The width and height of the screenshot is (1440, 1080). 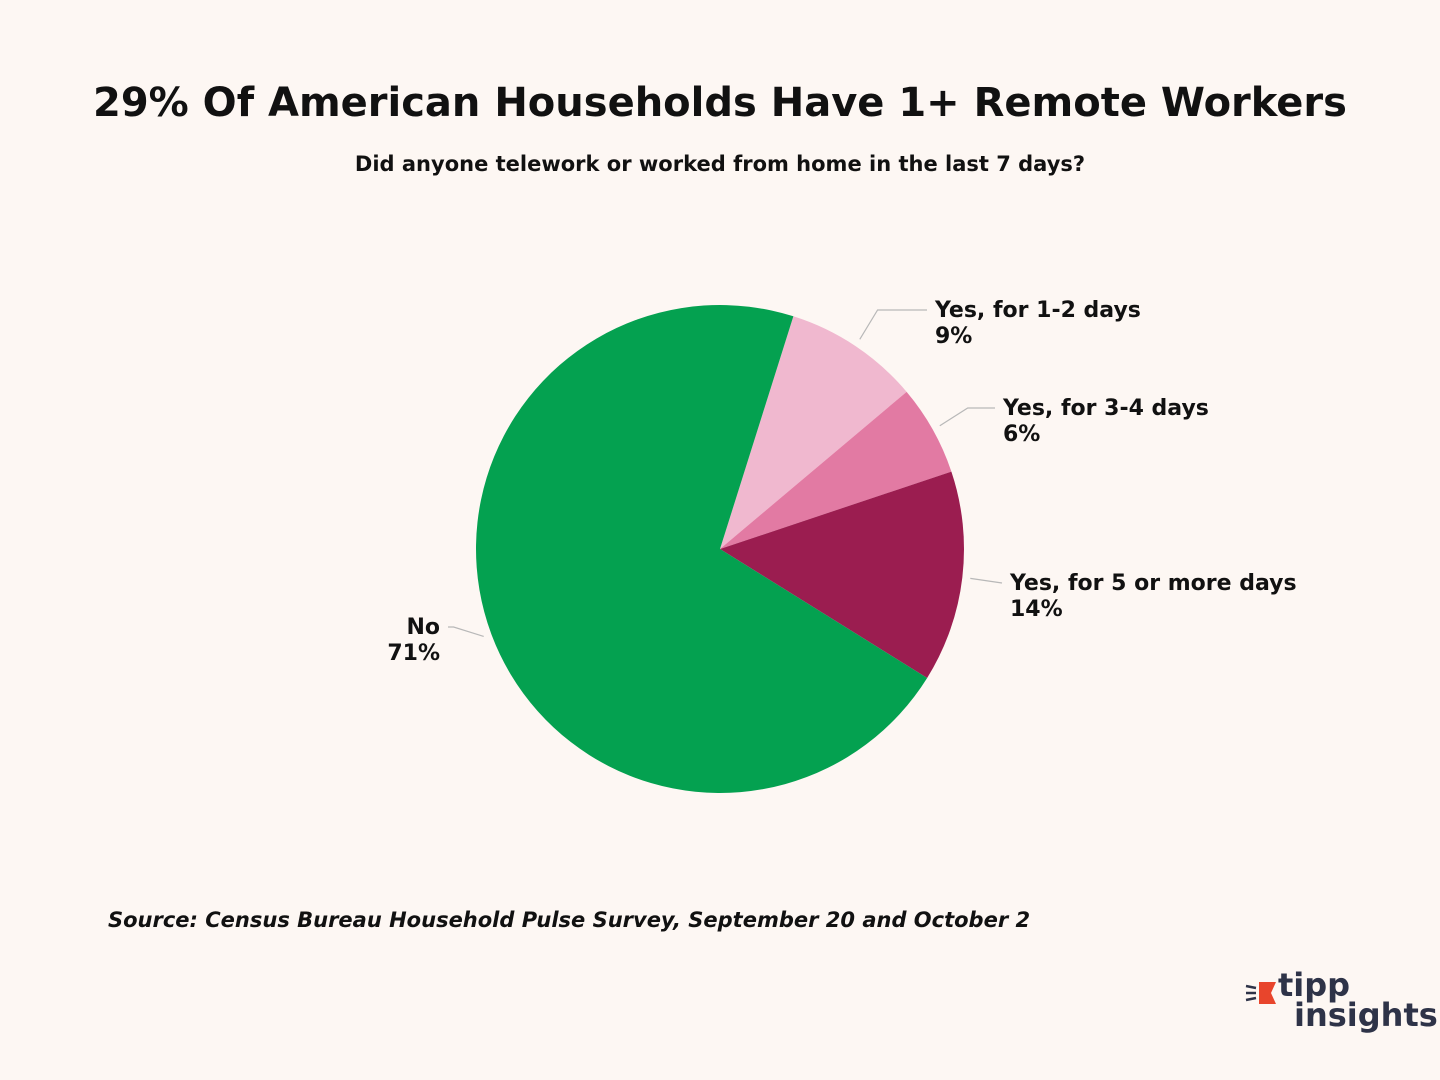 I want to click on pie-slice-value-label: 9%, so click(x=953, y=336).